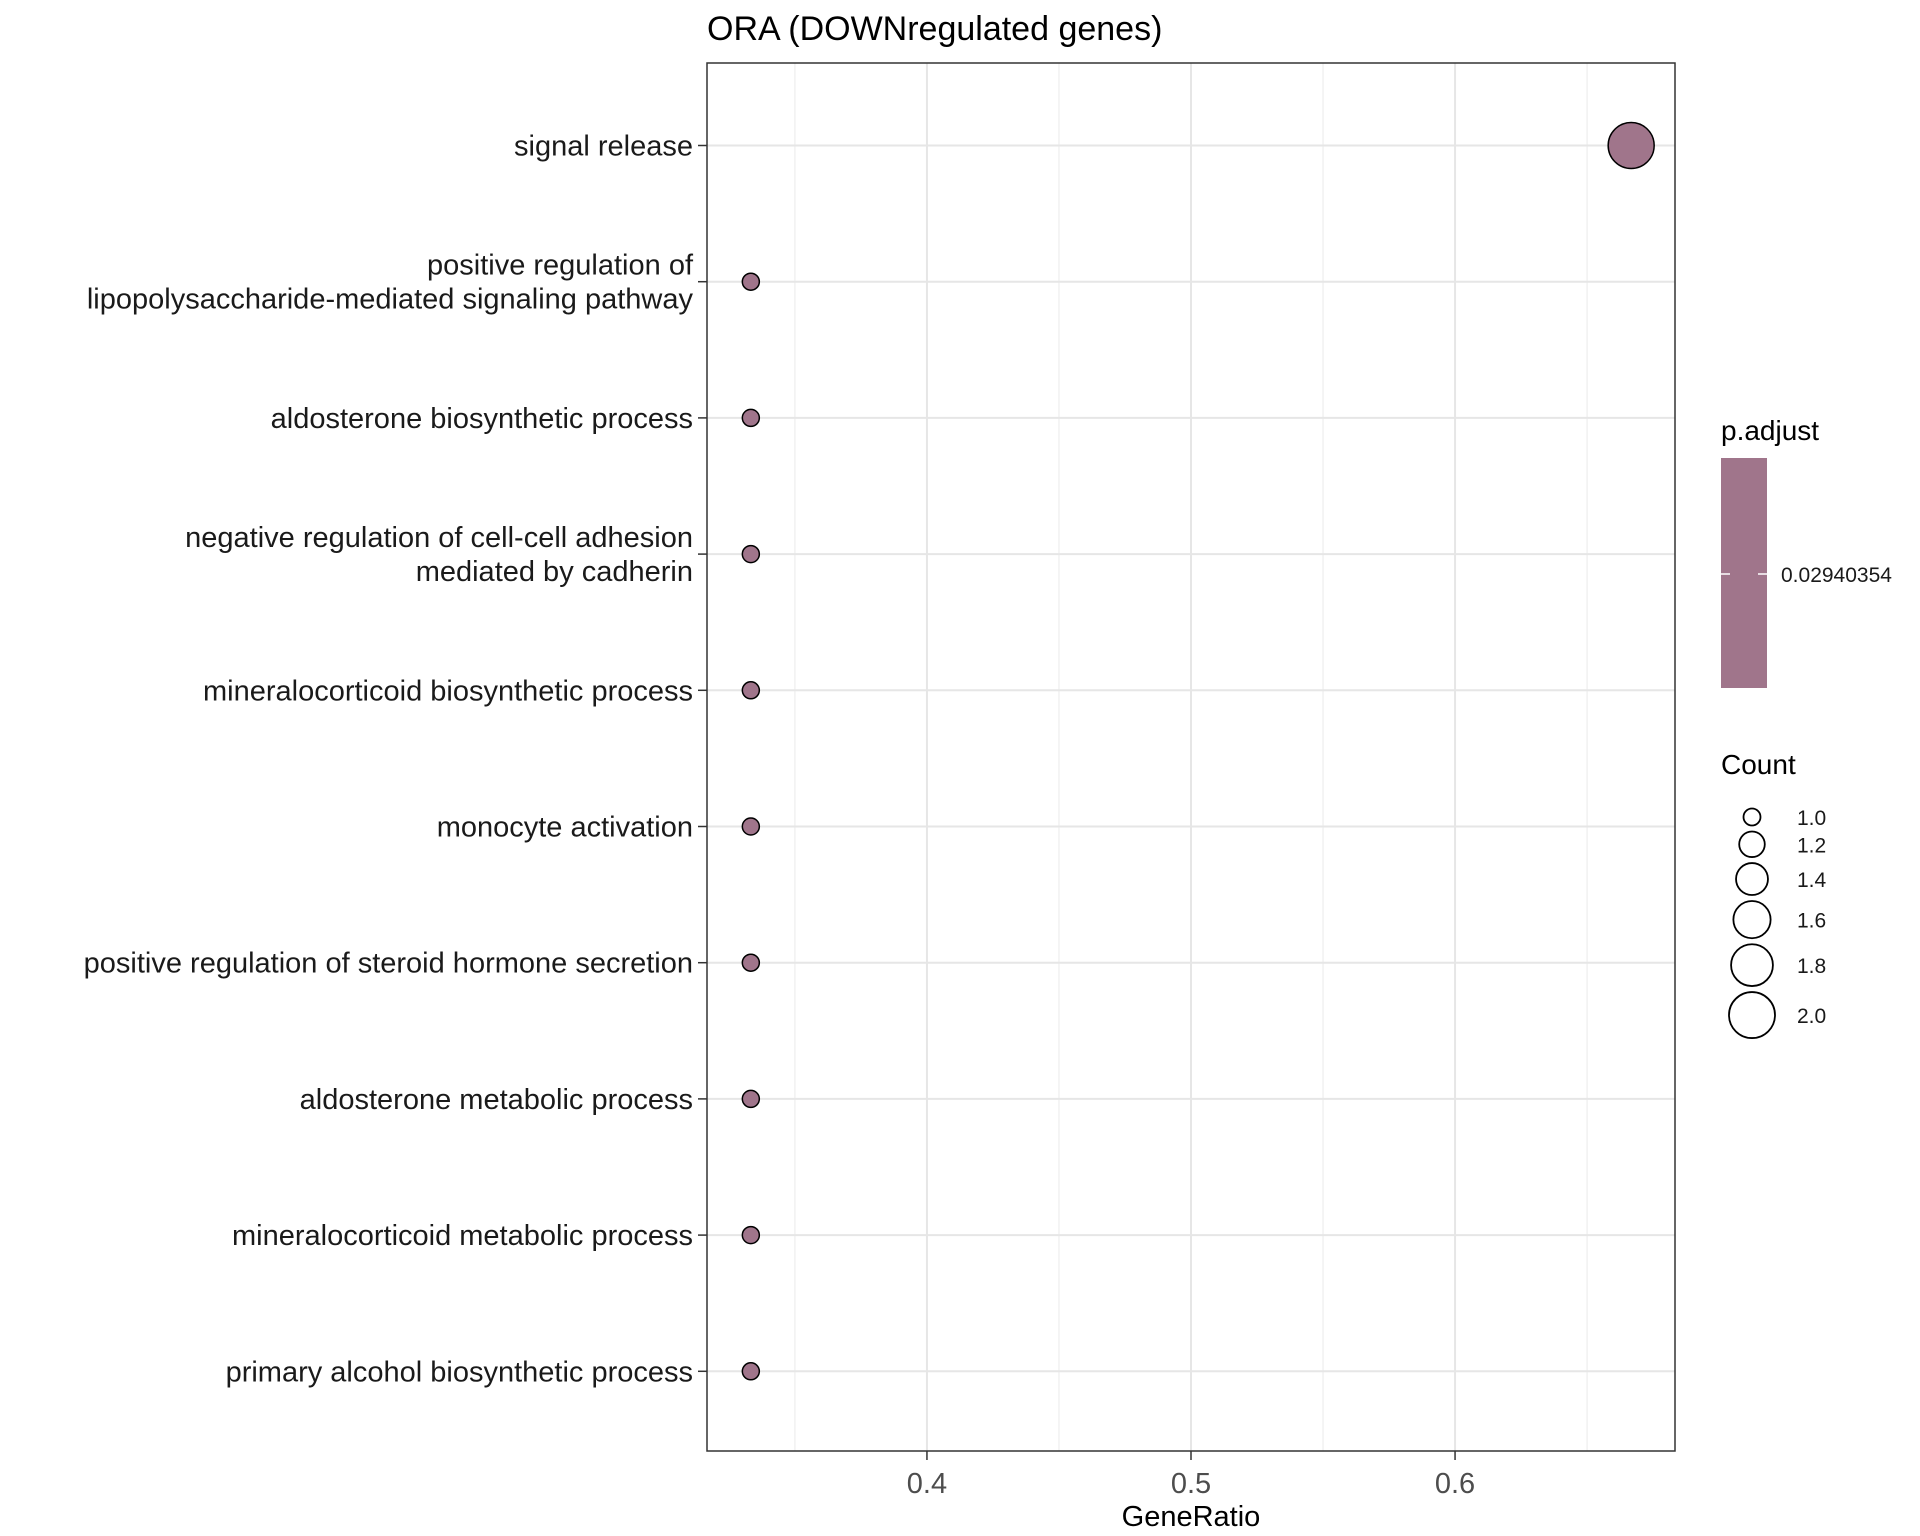 The height and width of the screenshot is (1536, 1920). Describe the element at coordinates (1191, 1484) in the screenshot. I see `x-tick-label: 0.5` at that location.